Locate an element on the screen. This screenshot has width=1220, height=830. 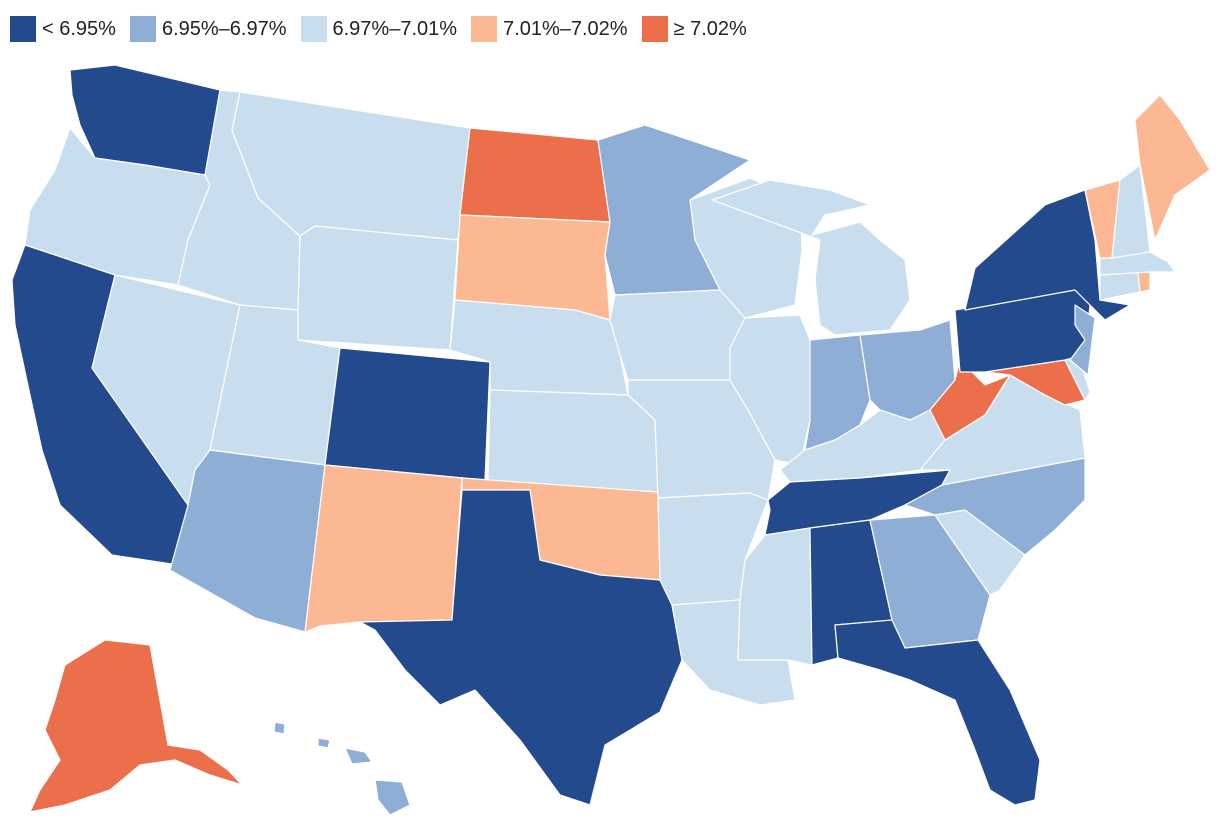
state-arizona is located at coordinates (247, 541).